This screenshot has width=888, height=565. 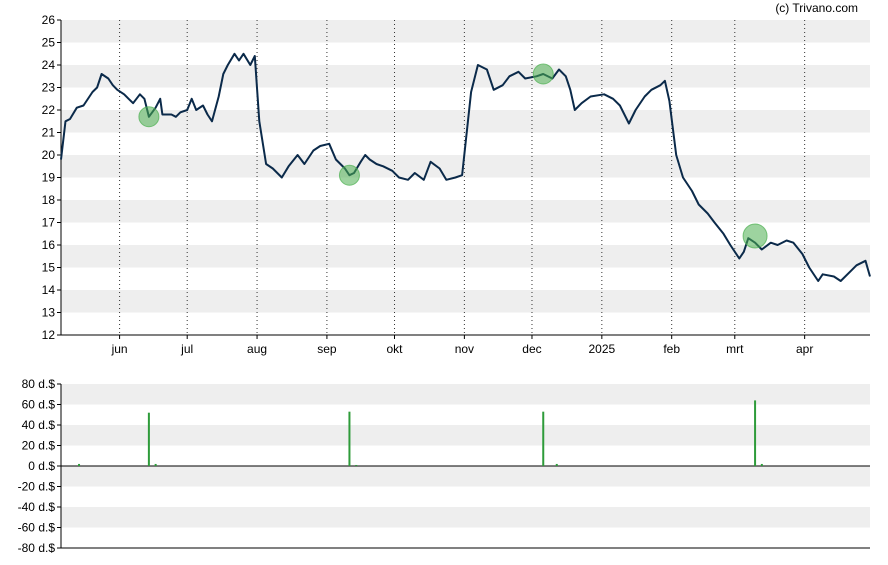 I want to click on y-tick-label: 18, so click(x=49, y=200).